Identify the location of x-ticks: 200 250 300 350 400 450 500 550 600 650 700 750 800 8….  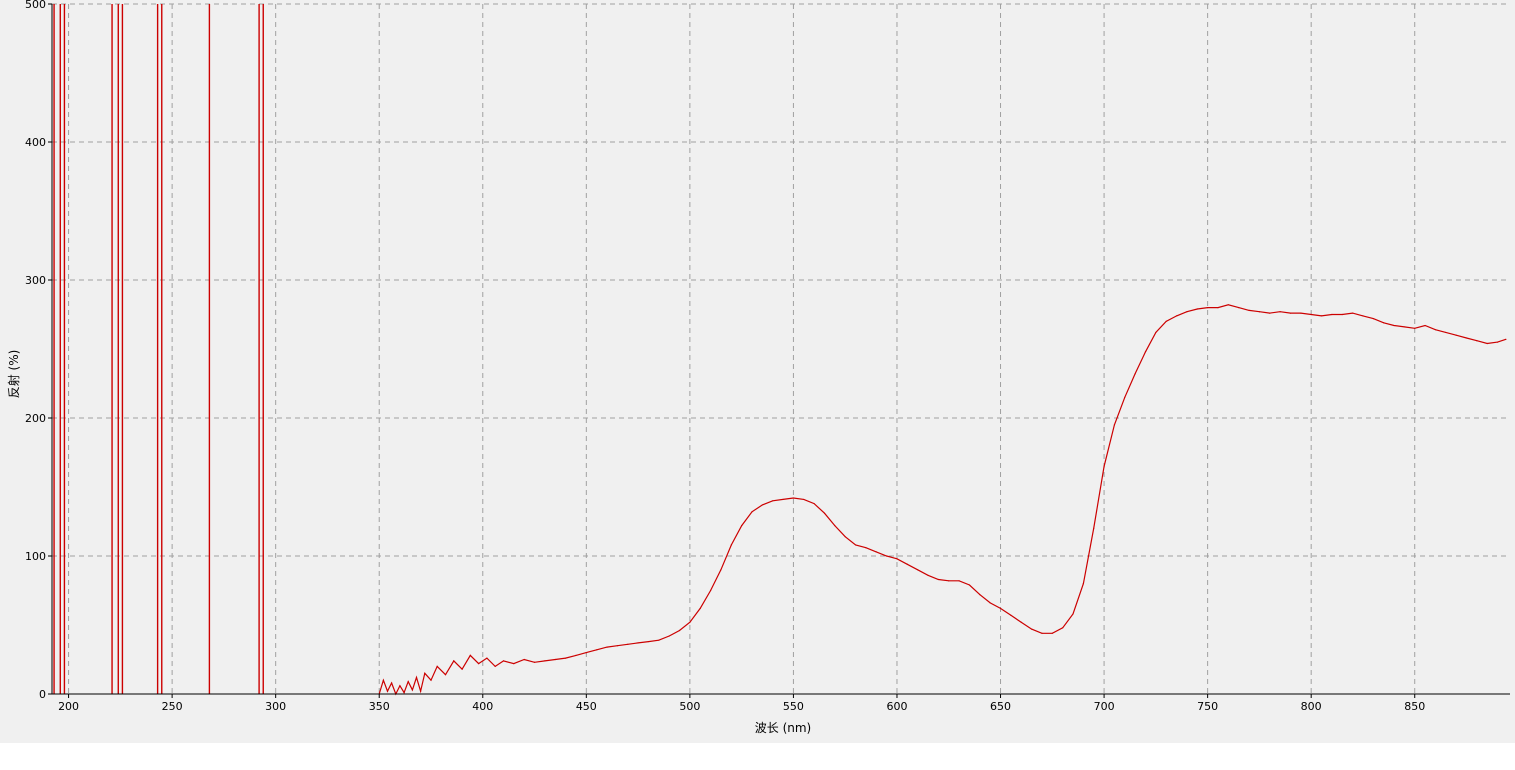
(741, 703).